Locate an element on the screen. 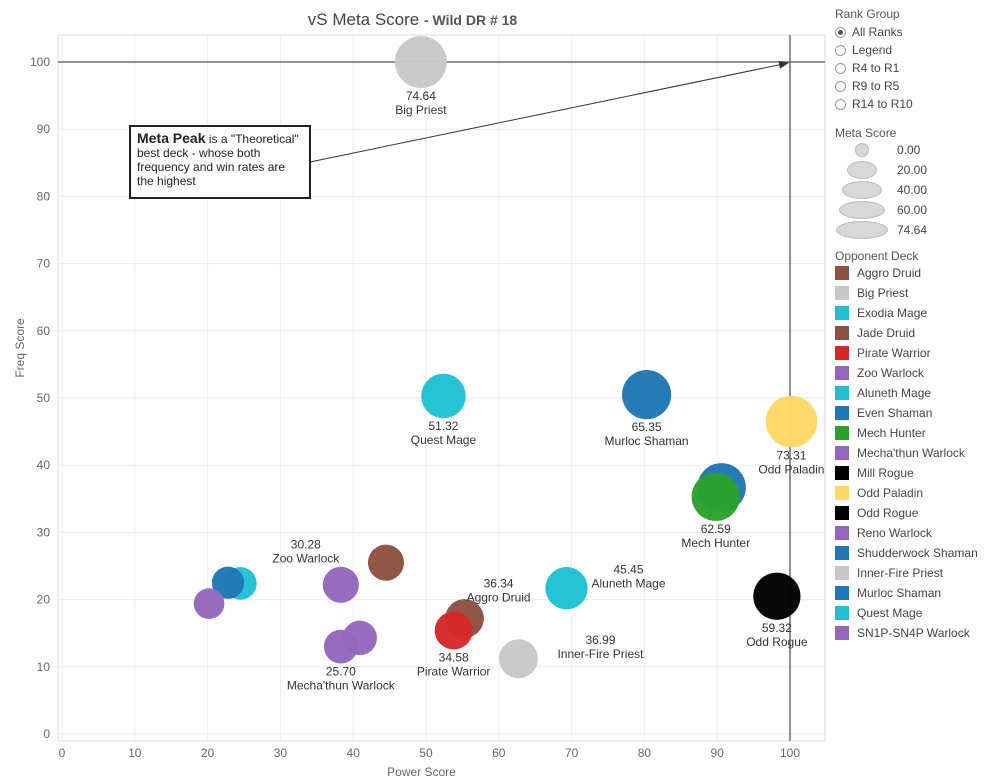  deck-legend-item: Shudderwock Shaman is located at coordinates (906, 553).